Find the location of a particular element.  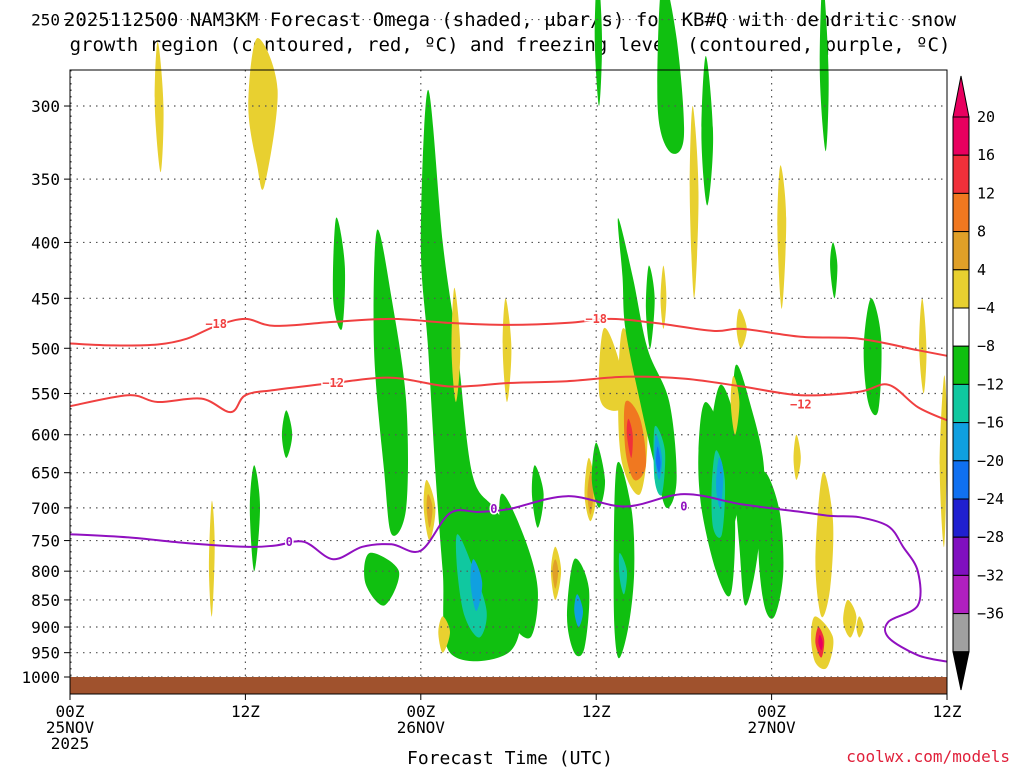

colorbar-label: −16 is located at coordinates (990, 423).